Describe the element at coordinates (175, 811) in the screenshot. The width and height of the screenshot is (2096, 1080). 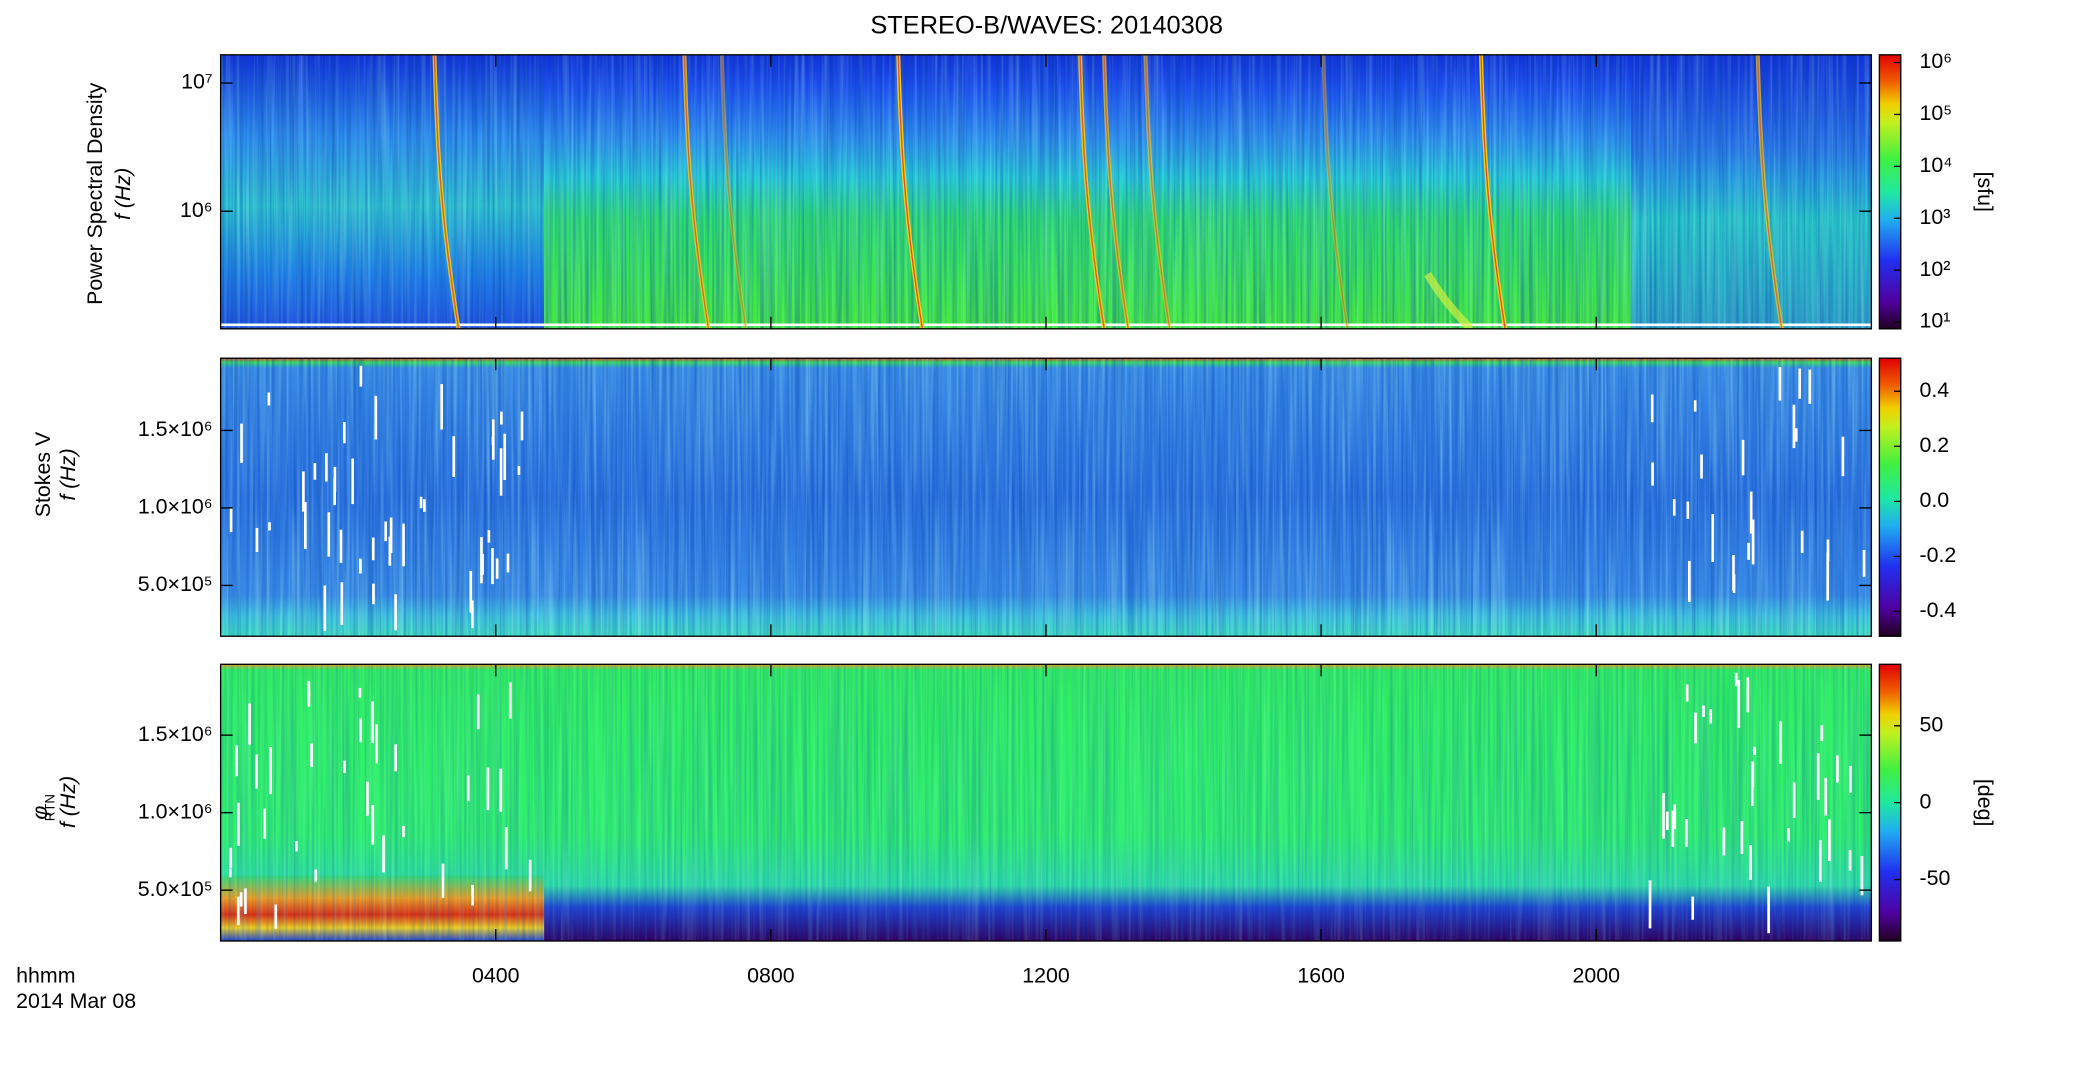
I see `y-tick-label: 1.0×10⁶` at that location.